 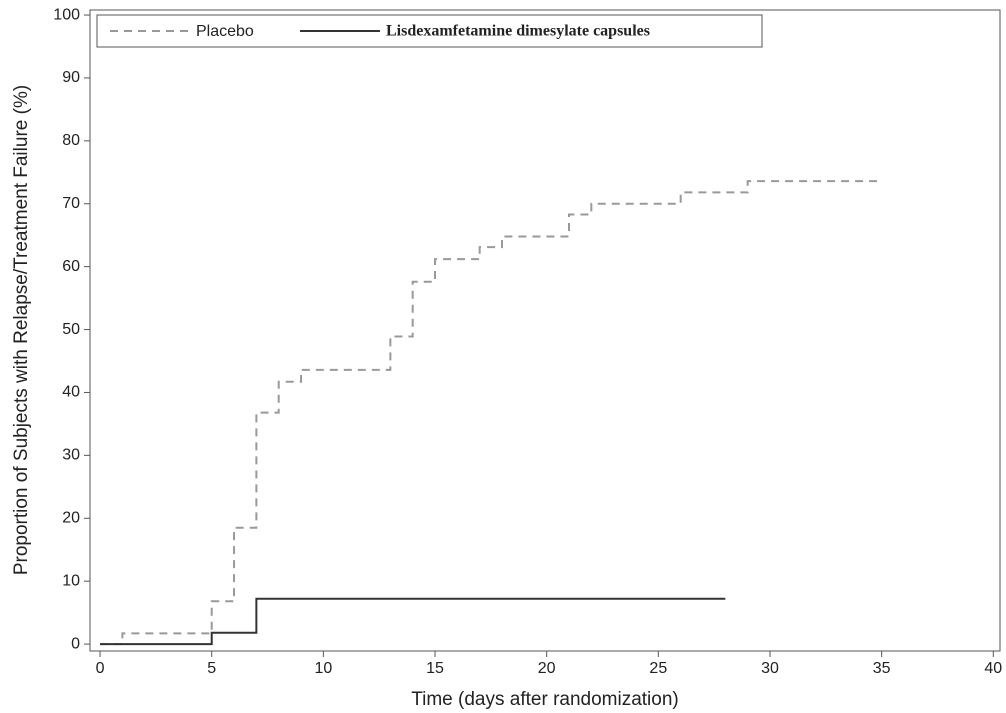 I want to click on legend-label: Lisdexamfetamine dimesylate capsules, so click(x=518, y=31).